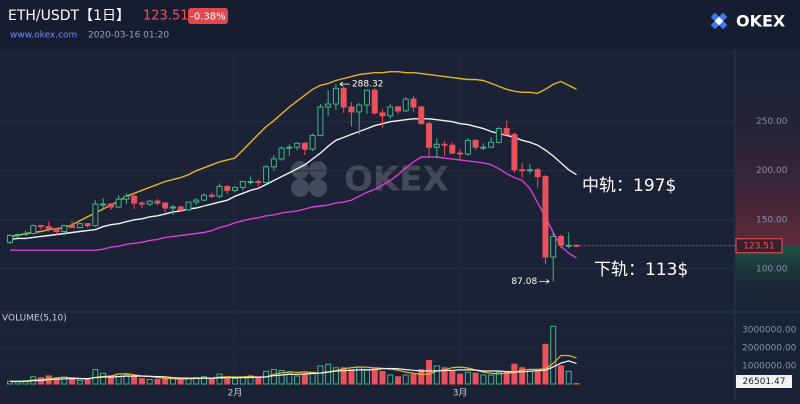 This screenshot has width=800, height=404. I want to click on change-badge, so click(208, 16).